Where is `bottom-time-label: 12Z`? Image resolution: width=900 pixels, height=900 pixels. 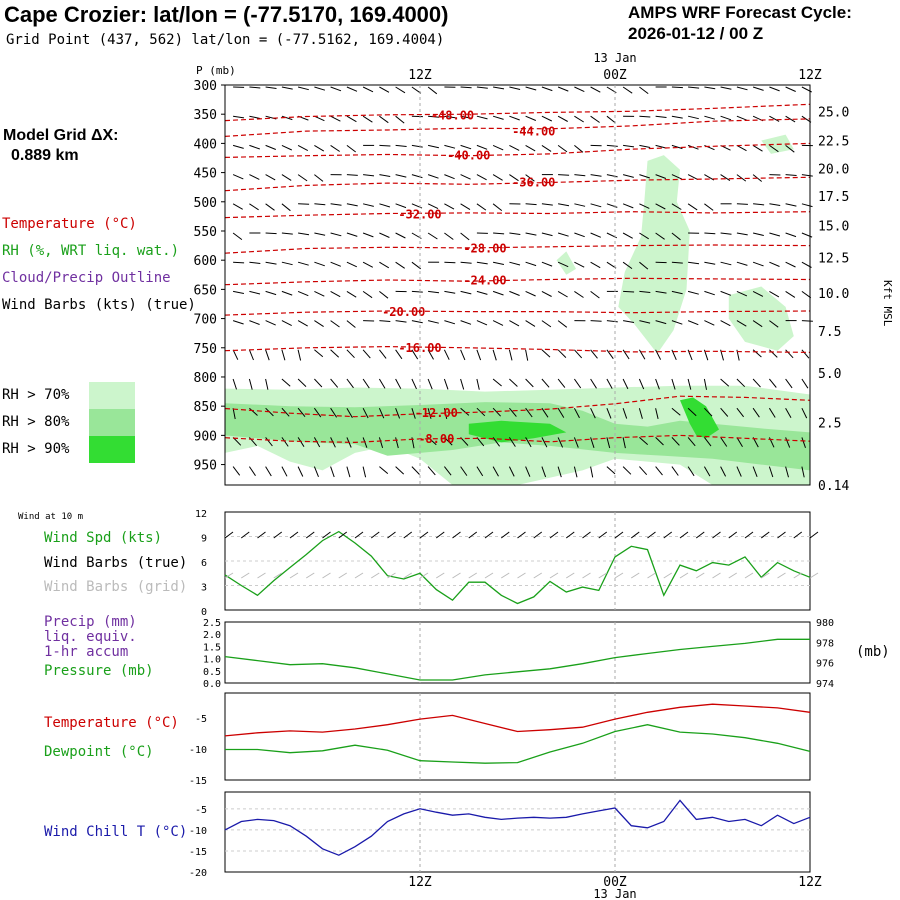 bottom-time-label: 12Z is located at coordinates (810, 882).